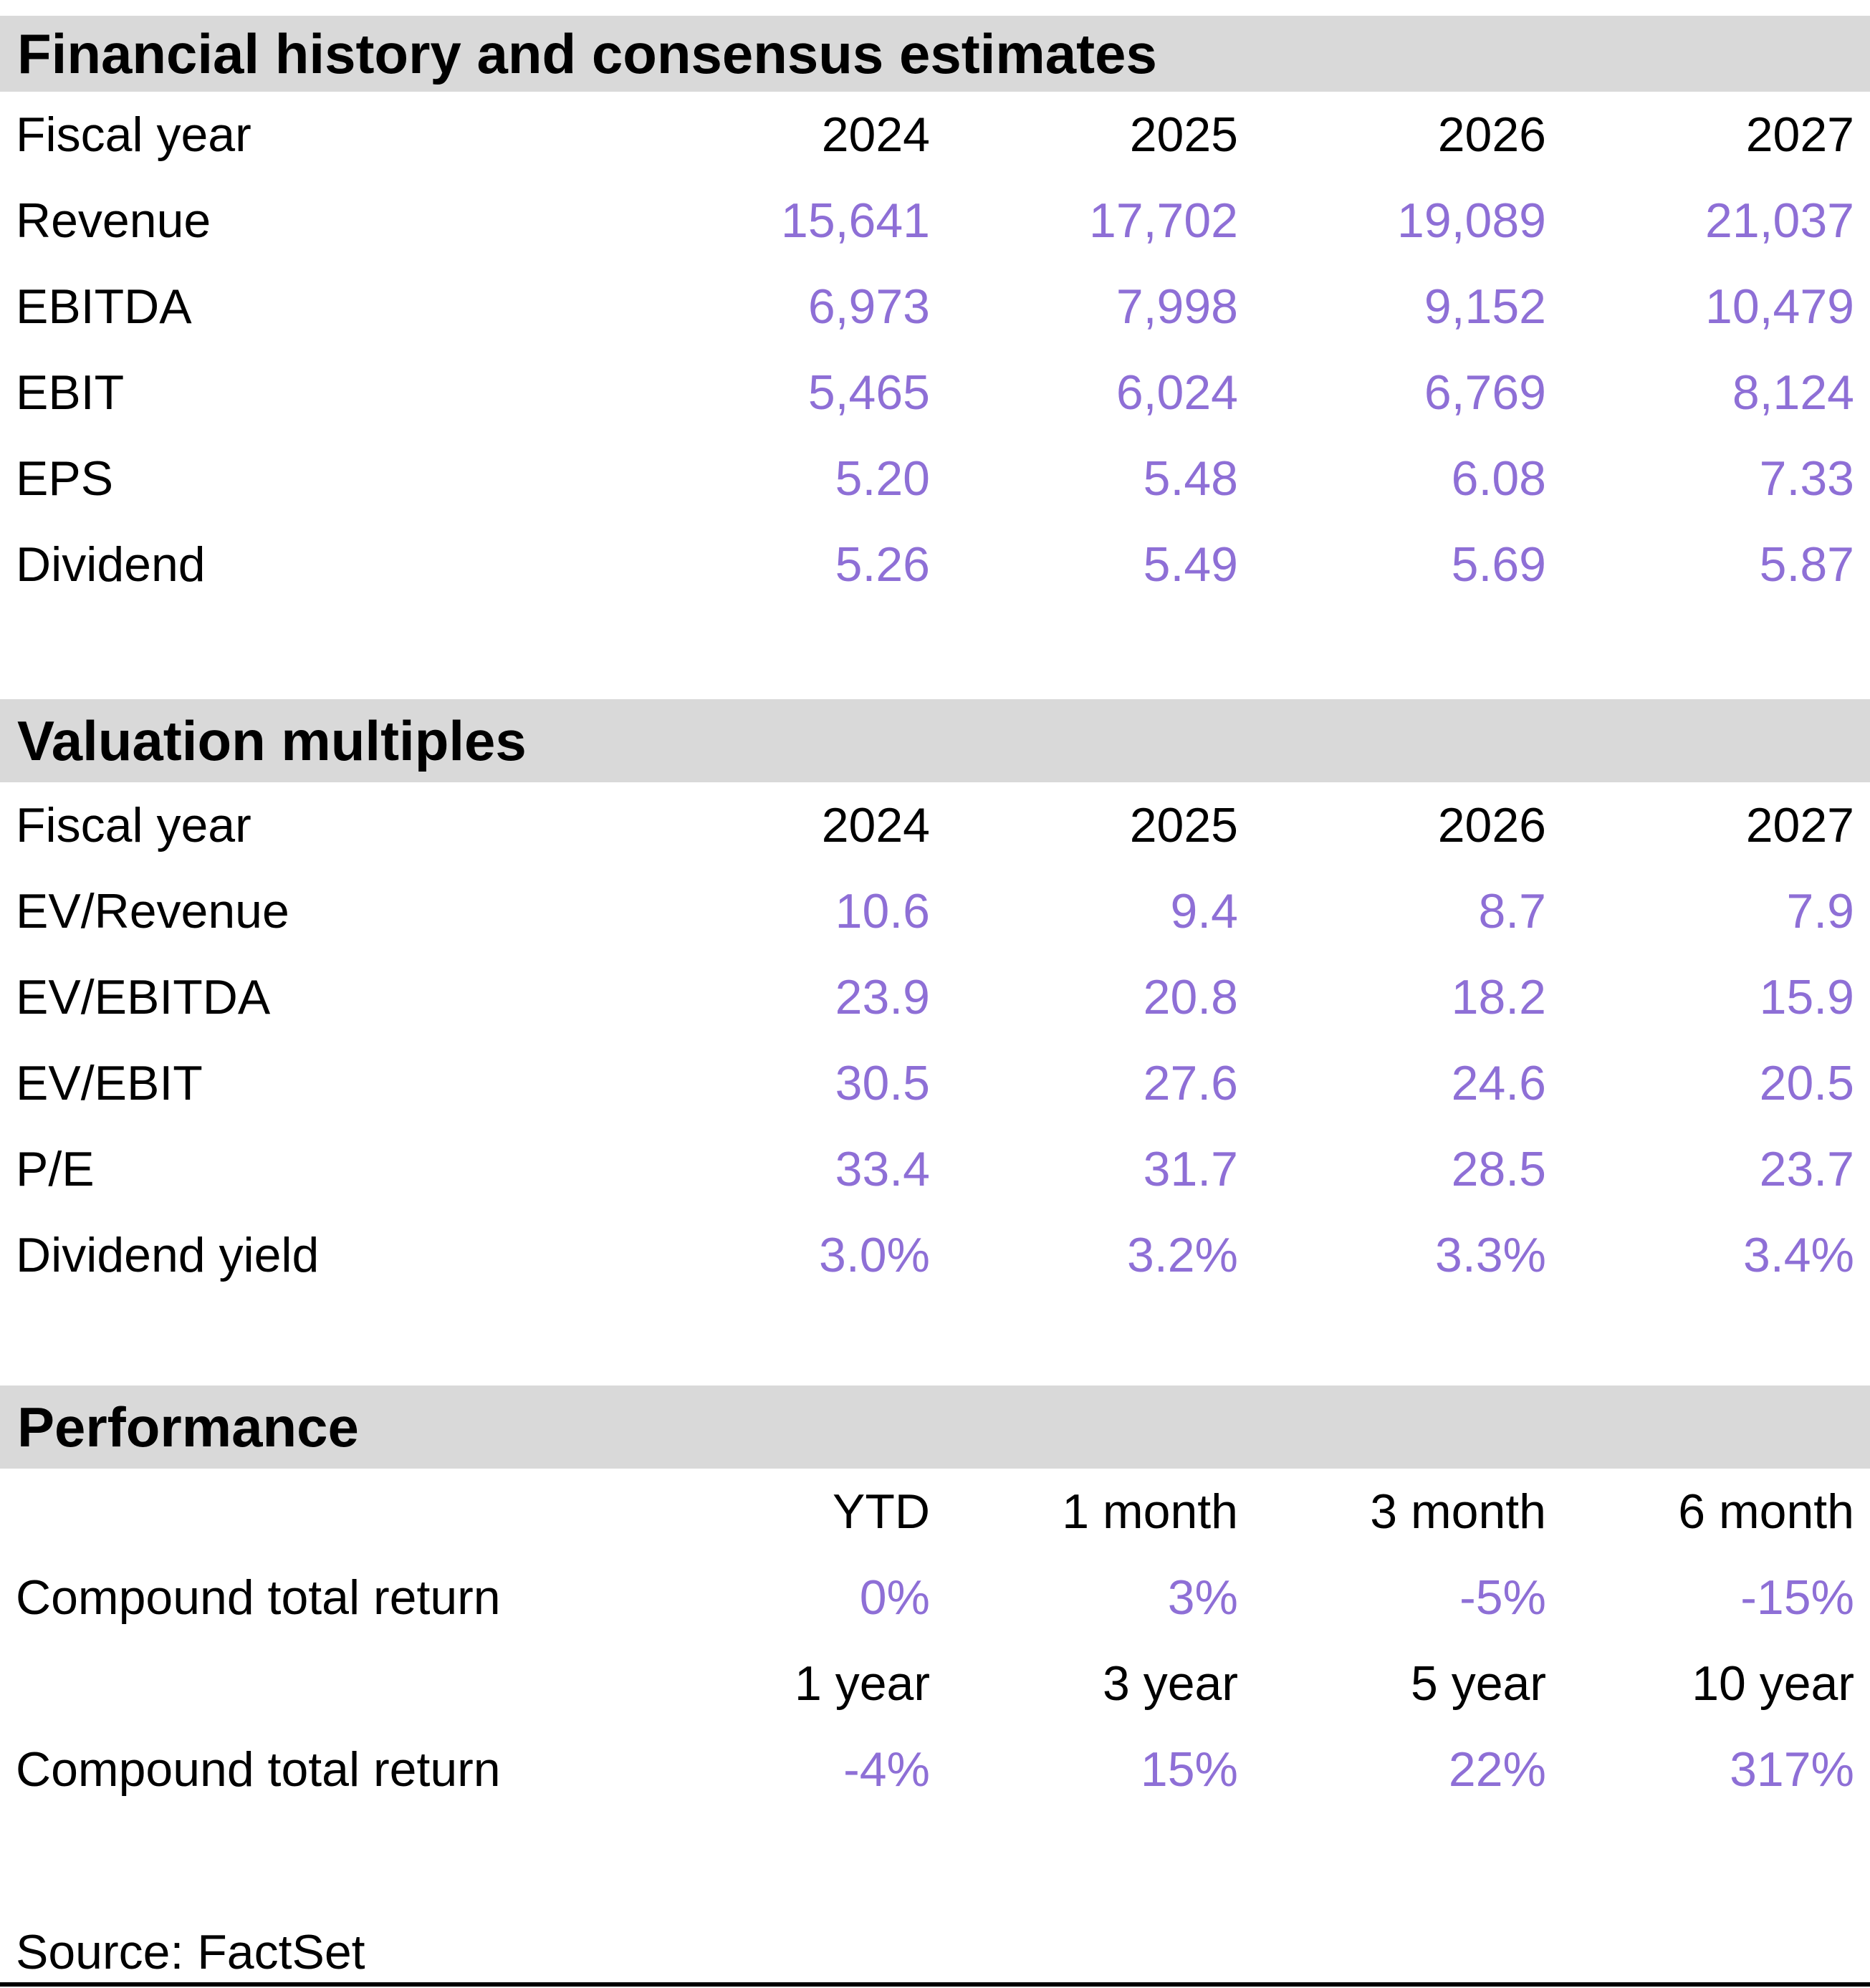 The image size is (1870, 1988). I want to click on table-row-compound-return-long: Compound total return -4% 15% 22% 317%, so click(935, 1769).